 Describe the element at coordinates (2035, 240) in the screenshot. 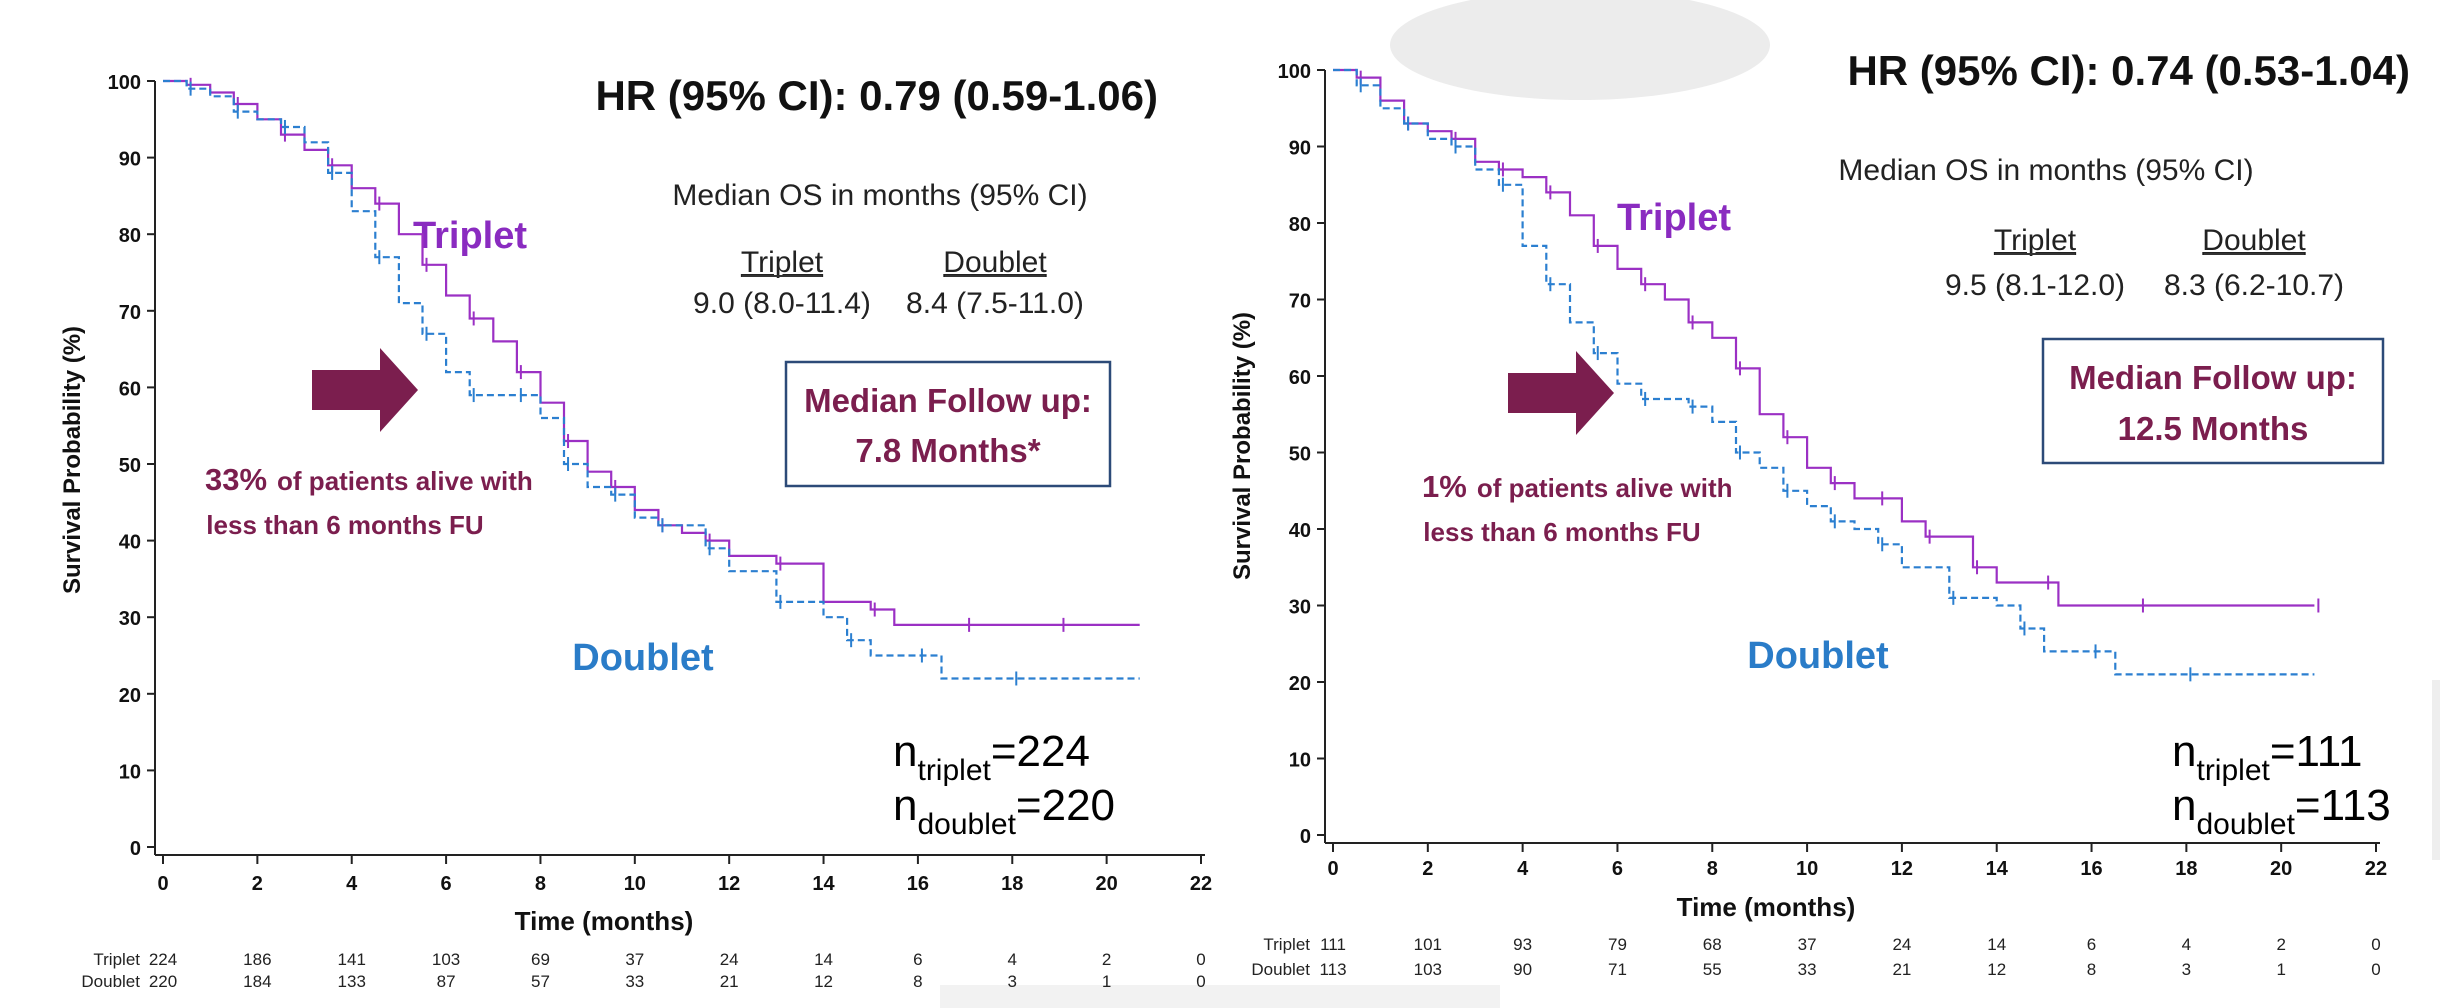

I see `median-triplet-label: Triplet` at that location.